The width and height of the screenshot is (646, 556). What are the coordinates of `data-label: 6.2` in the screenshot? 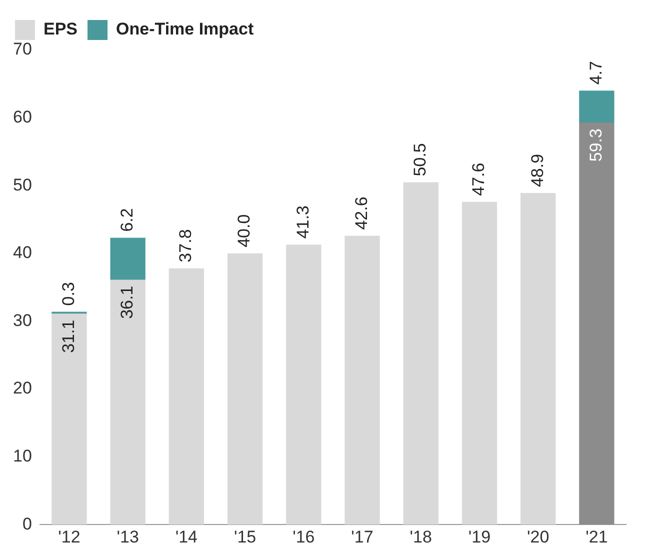 It's located at (127, 220).